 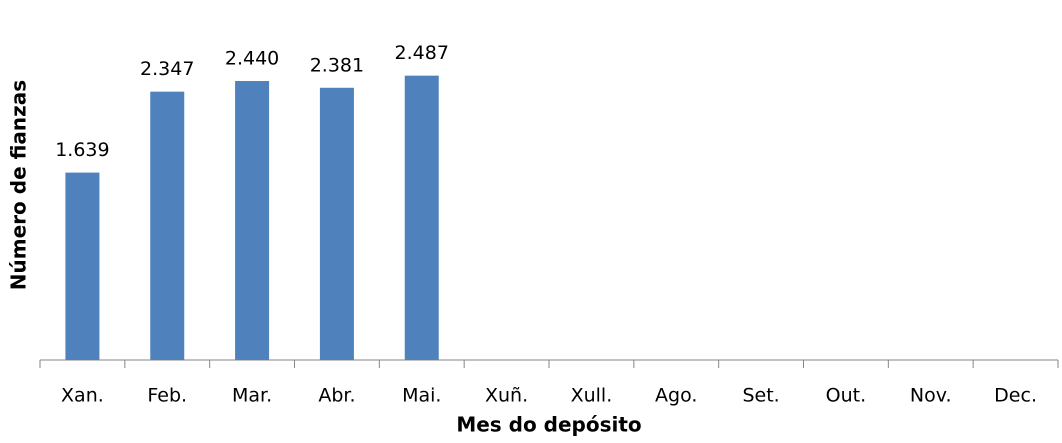 I want to click on x-tick-label: Abr., so click(x=336, y=396).